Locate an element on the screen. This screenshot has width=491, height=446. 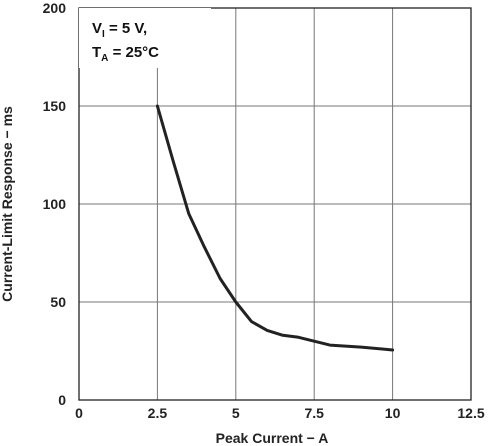
annotation-line-2: TA = 25°C is located at coordinates (125, 54).